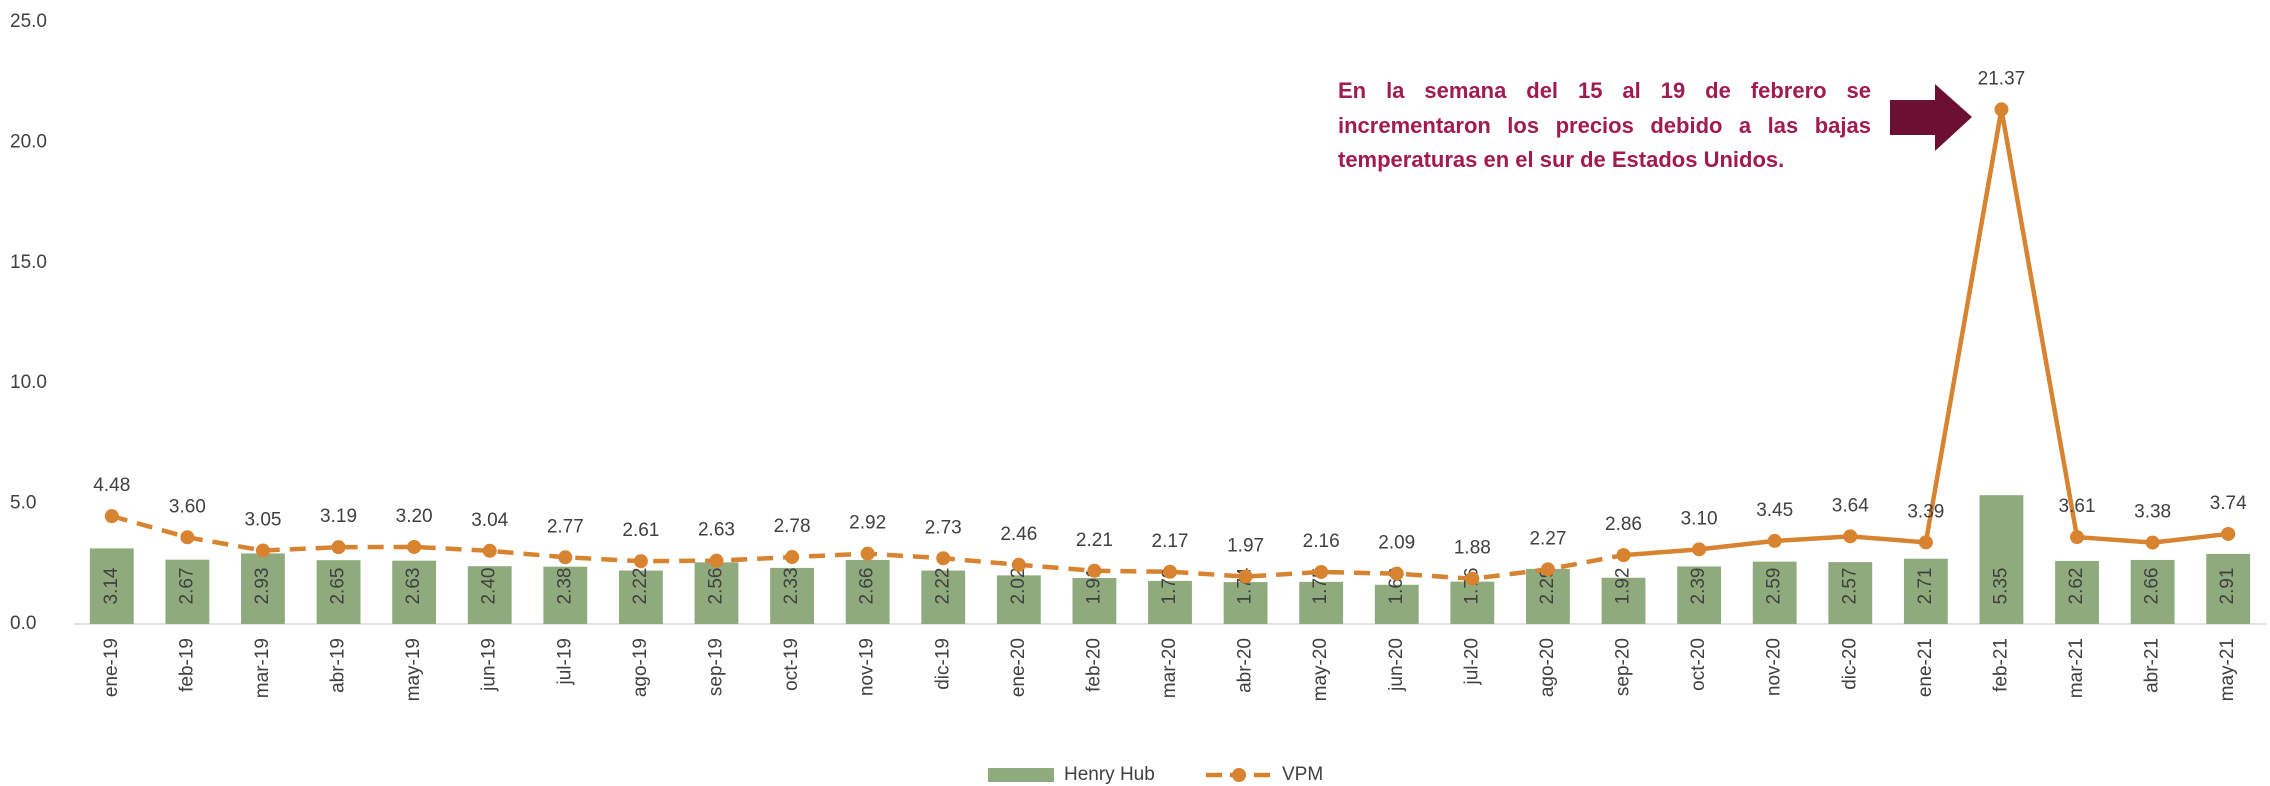 This screenshot has width=2270, height=786. What do you see at coordinates (792, 526) in the screenshot?
I see `line-label: 2.78` at bounding box center [792, 526].